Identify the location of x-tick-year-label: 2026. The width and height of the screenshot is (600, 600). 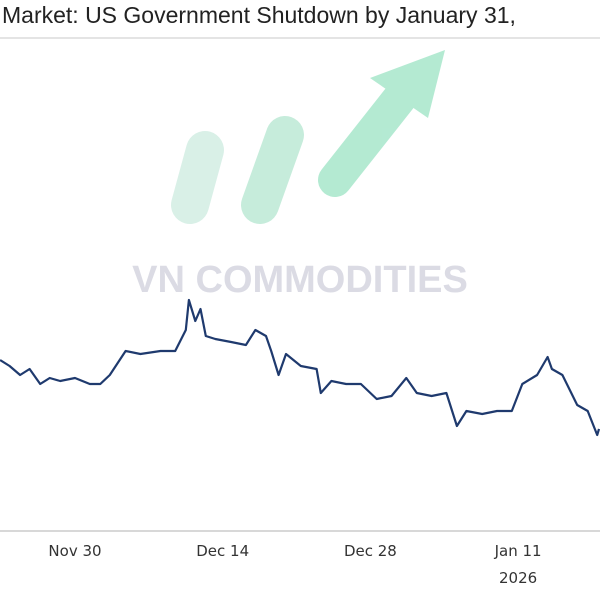
(518, 578).